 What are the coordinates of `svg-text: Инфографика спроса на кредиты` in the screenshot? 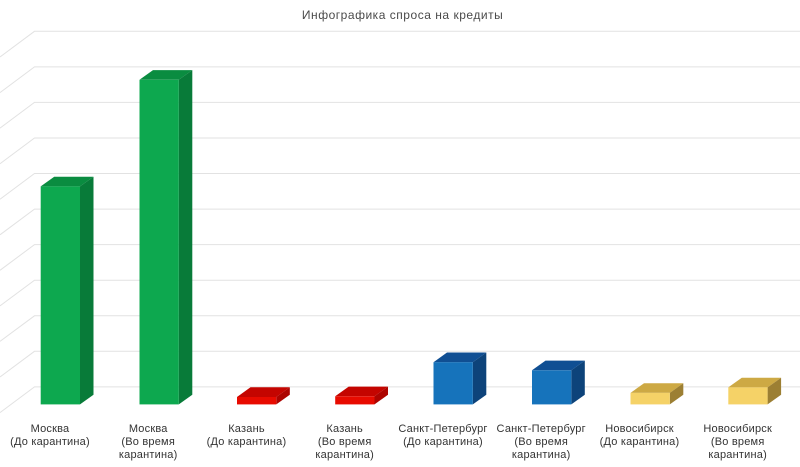 It's located at (402, 15).